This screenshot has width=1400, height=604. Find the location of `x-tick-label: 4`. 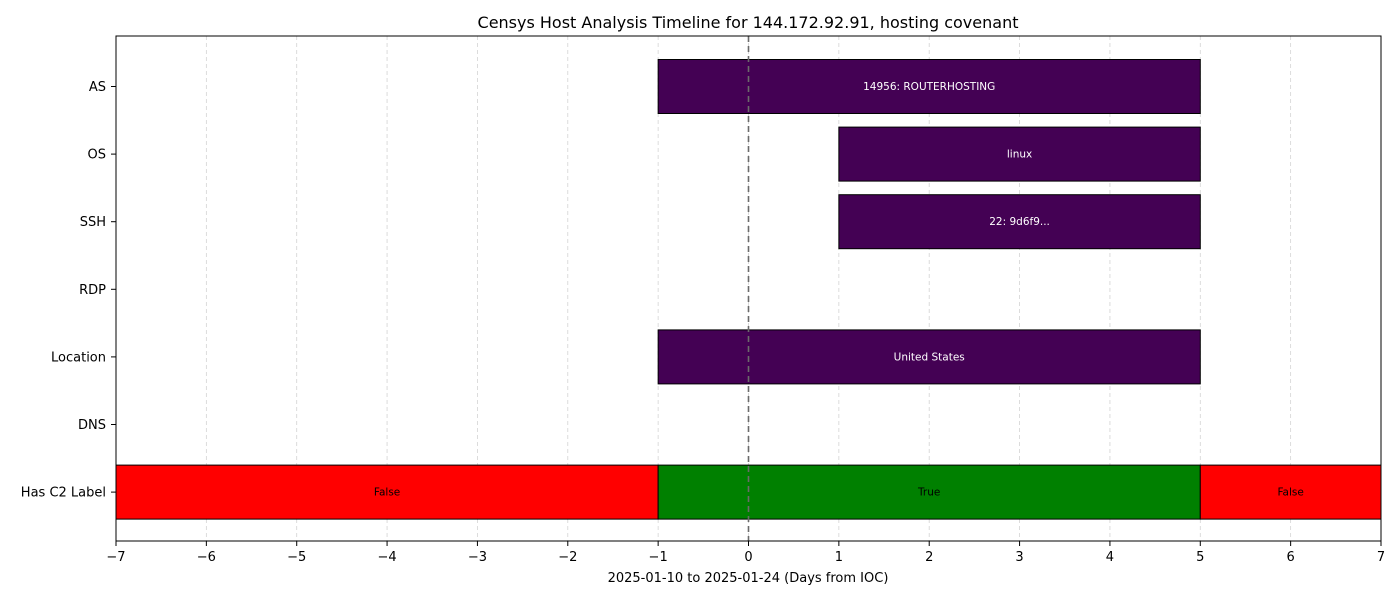

x-tick-label: 4 is located at coordinates (1110, 557).